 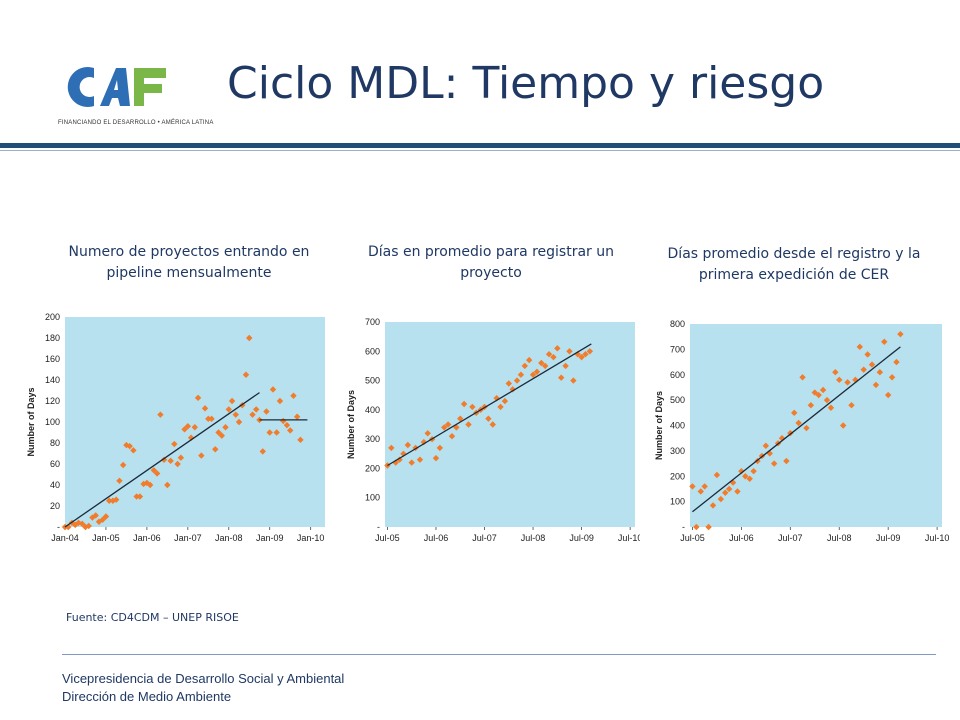 I want to click on y-tick-label: 60, so click(x=55, y=464).